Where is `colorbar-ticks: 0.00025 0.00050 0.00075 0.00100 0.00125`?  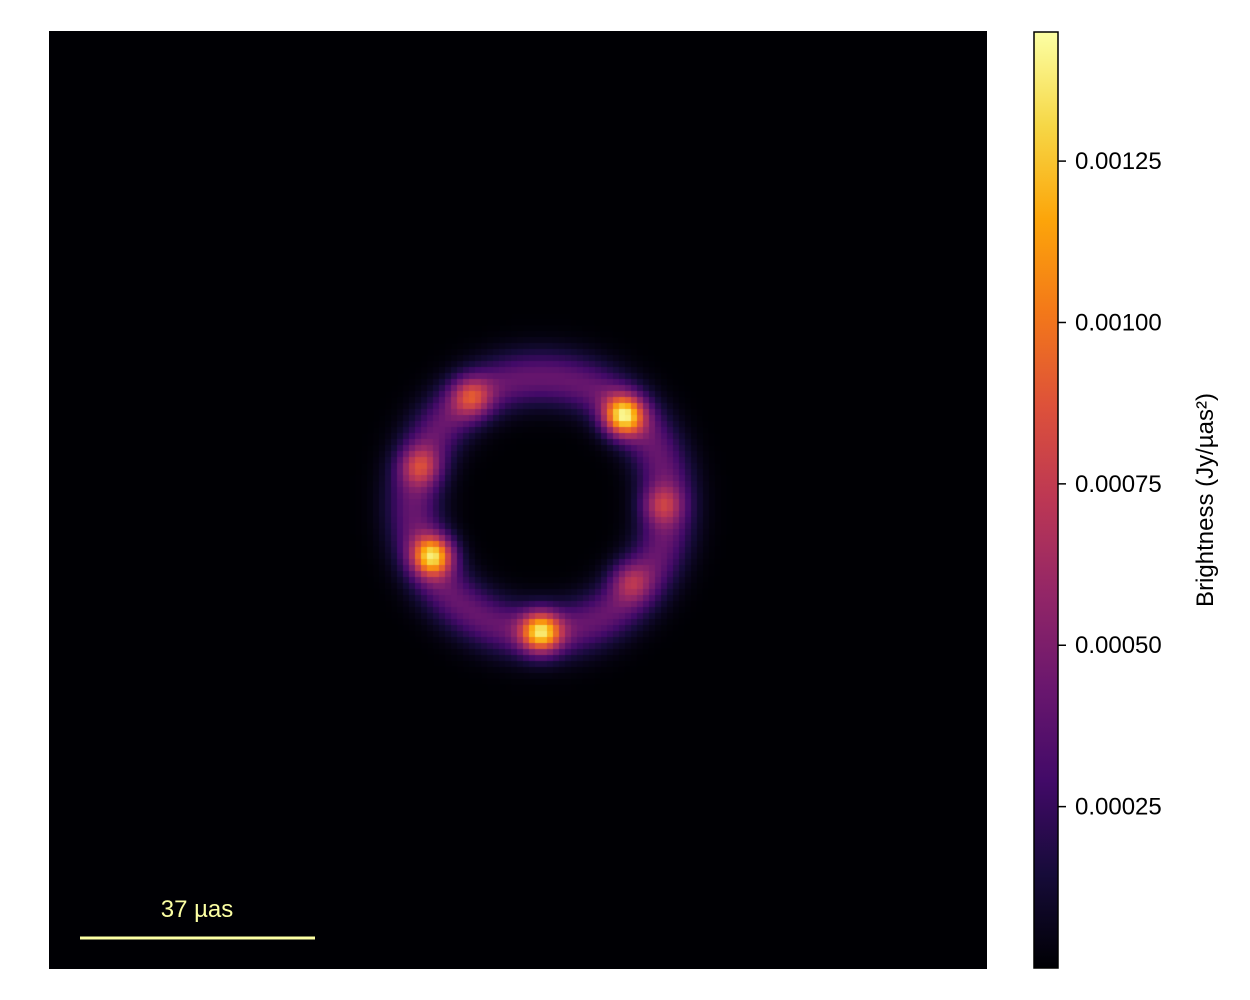
colorbar-ticks: 0.00025 0.00050 0.00075 0.00100 0.00125 is located at coordinates (1110, 484).